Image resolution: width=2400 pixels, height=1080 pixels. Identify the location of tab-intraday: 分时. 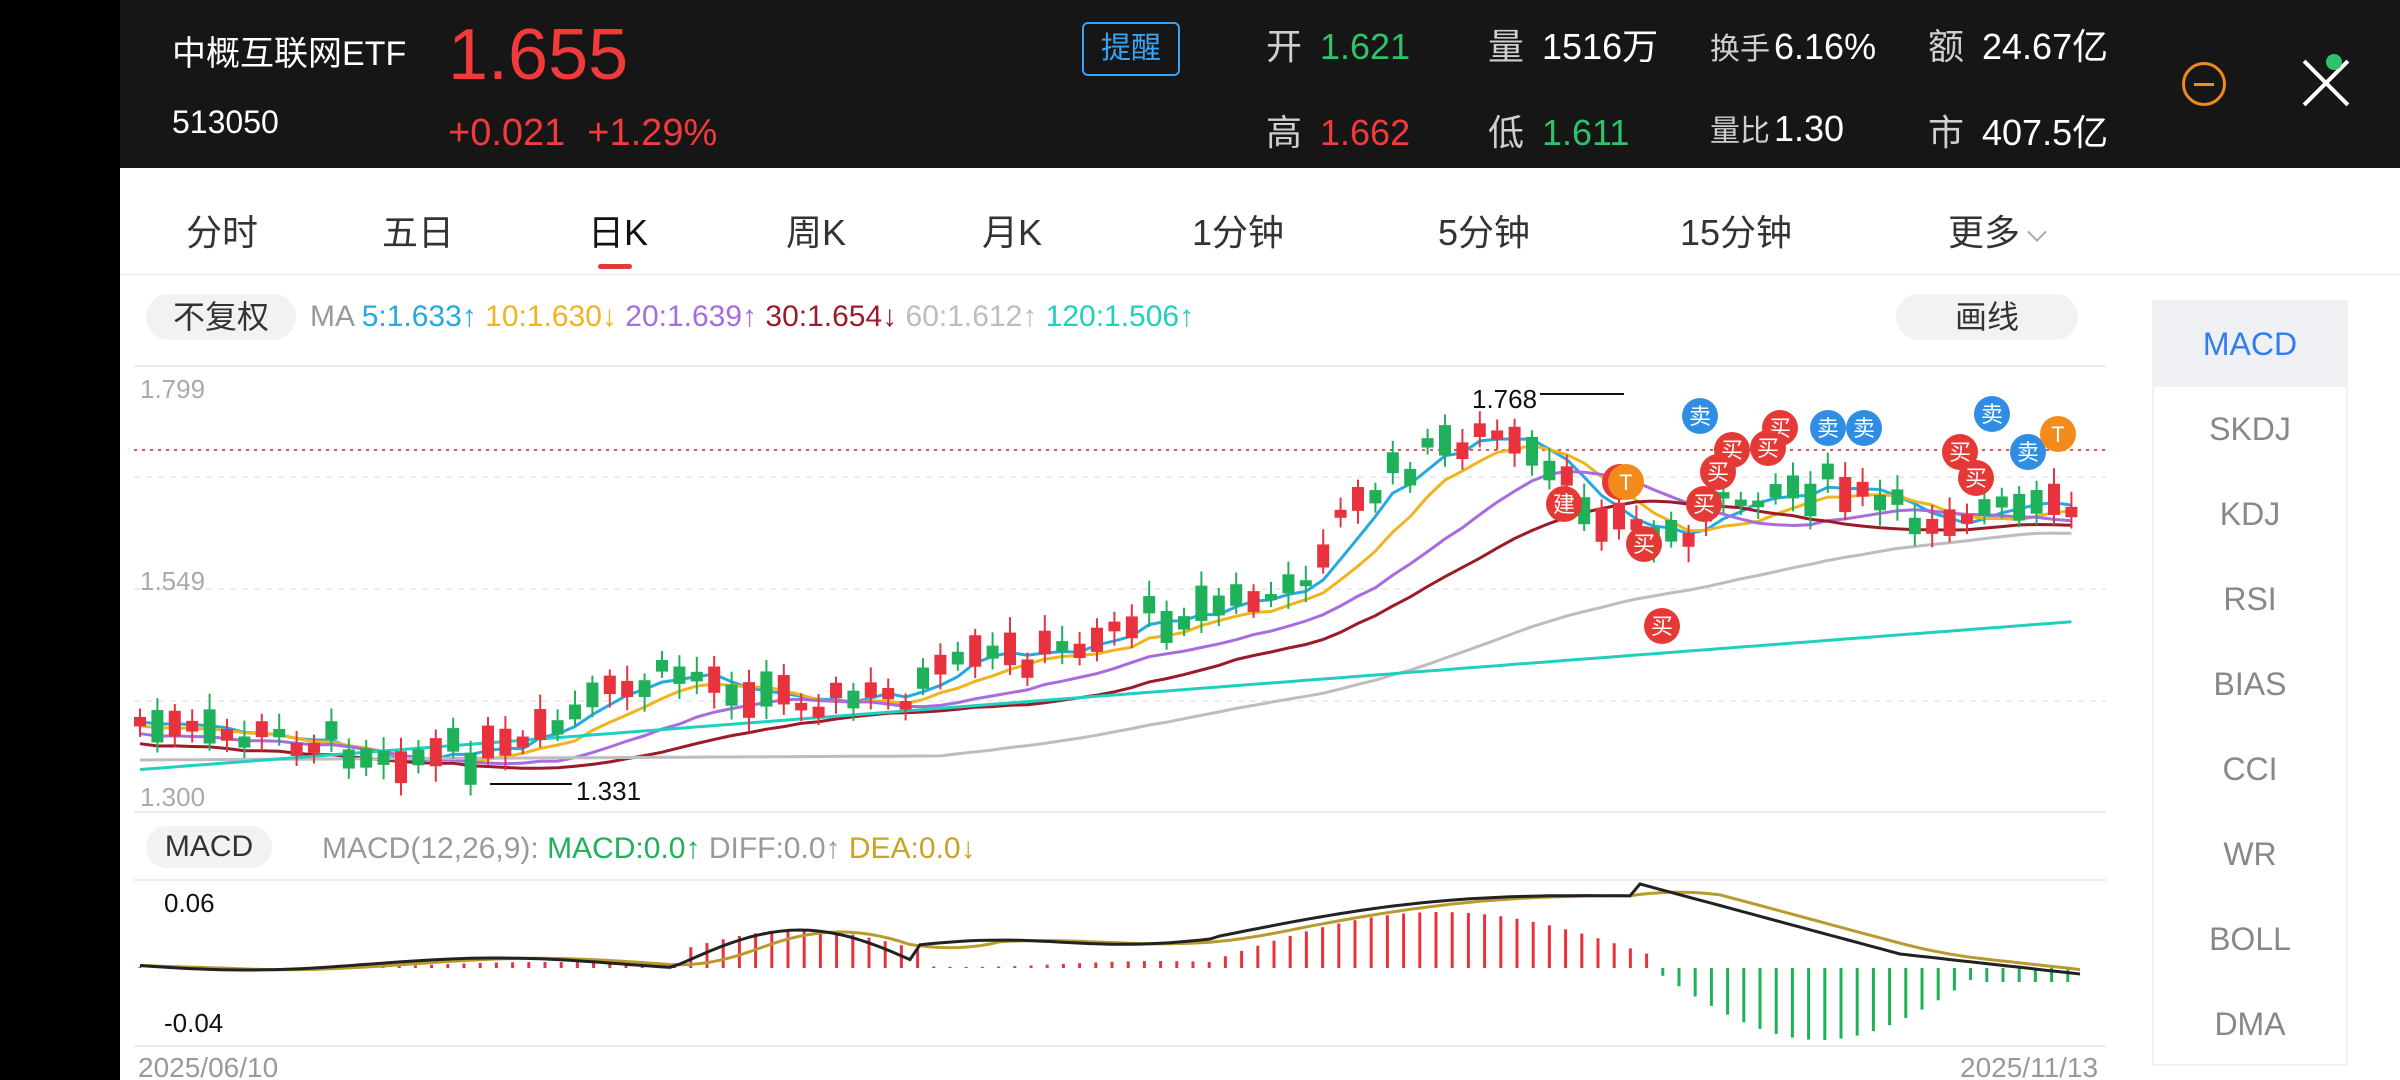
(222, 232).